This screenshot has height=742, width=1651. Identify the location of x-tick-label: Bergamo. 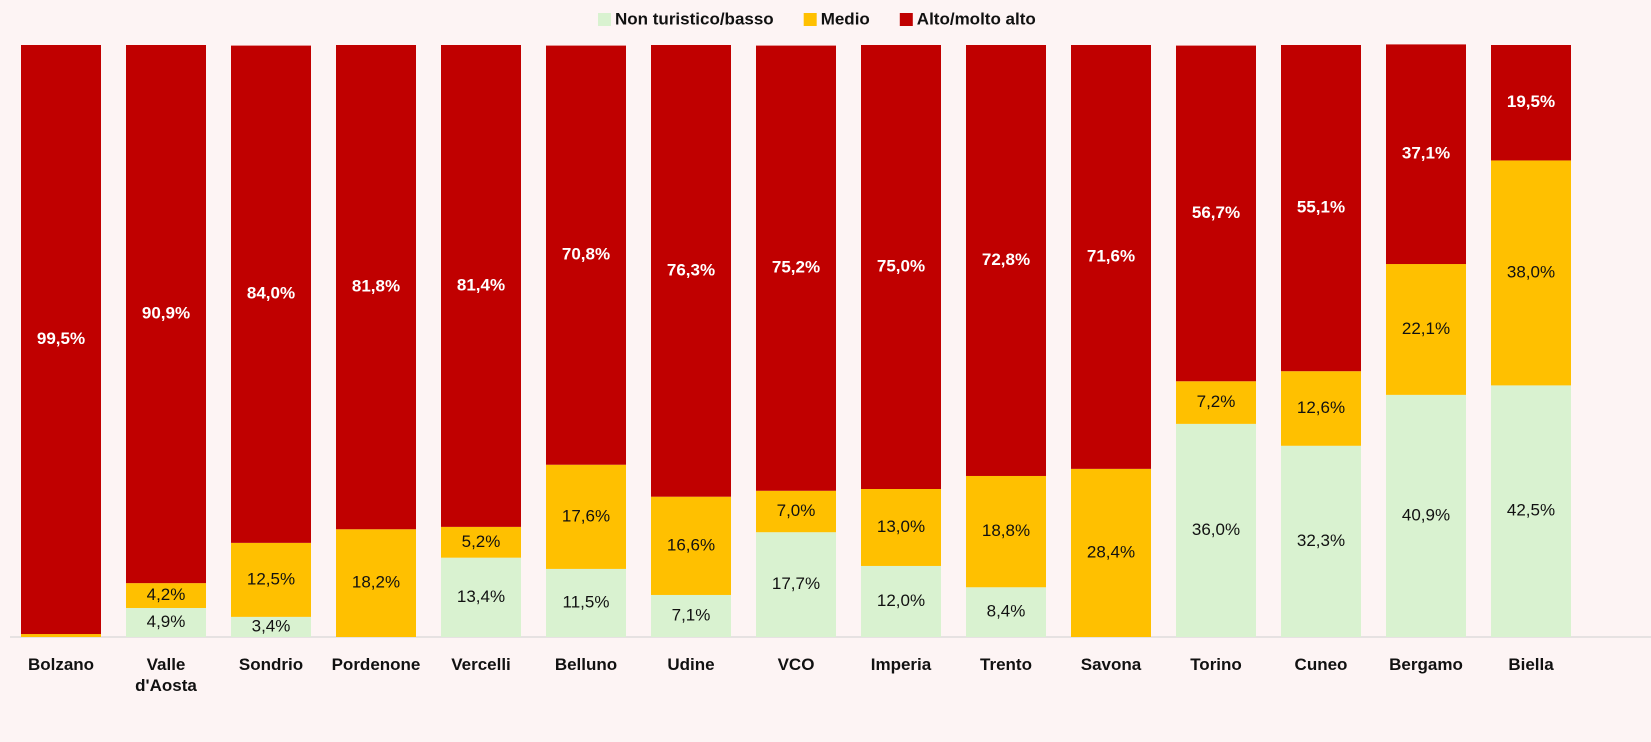
(1426, 664).